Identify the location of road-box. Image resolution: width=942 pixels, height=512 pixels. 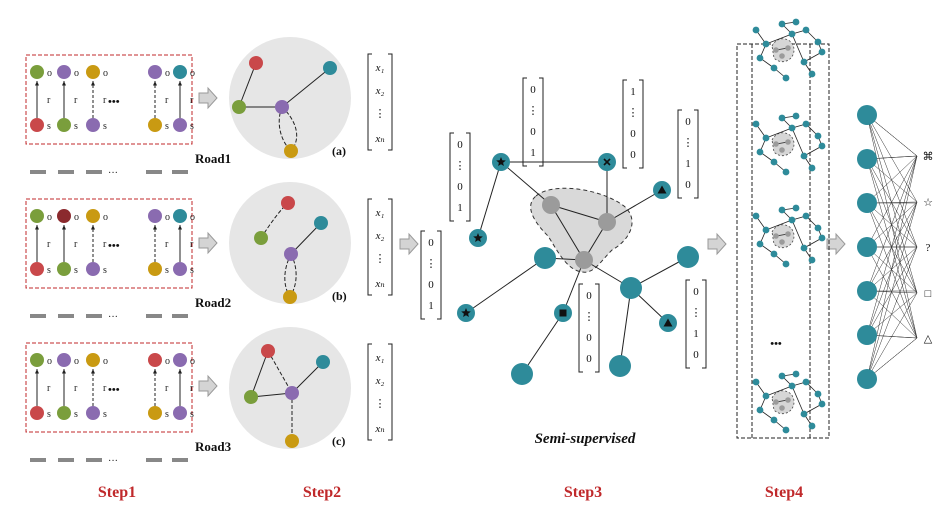
(109, 99).